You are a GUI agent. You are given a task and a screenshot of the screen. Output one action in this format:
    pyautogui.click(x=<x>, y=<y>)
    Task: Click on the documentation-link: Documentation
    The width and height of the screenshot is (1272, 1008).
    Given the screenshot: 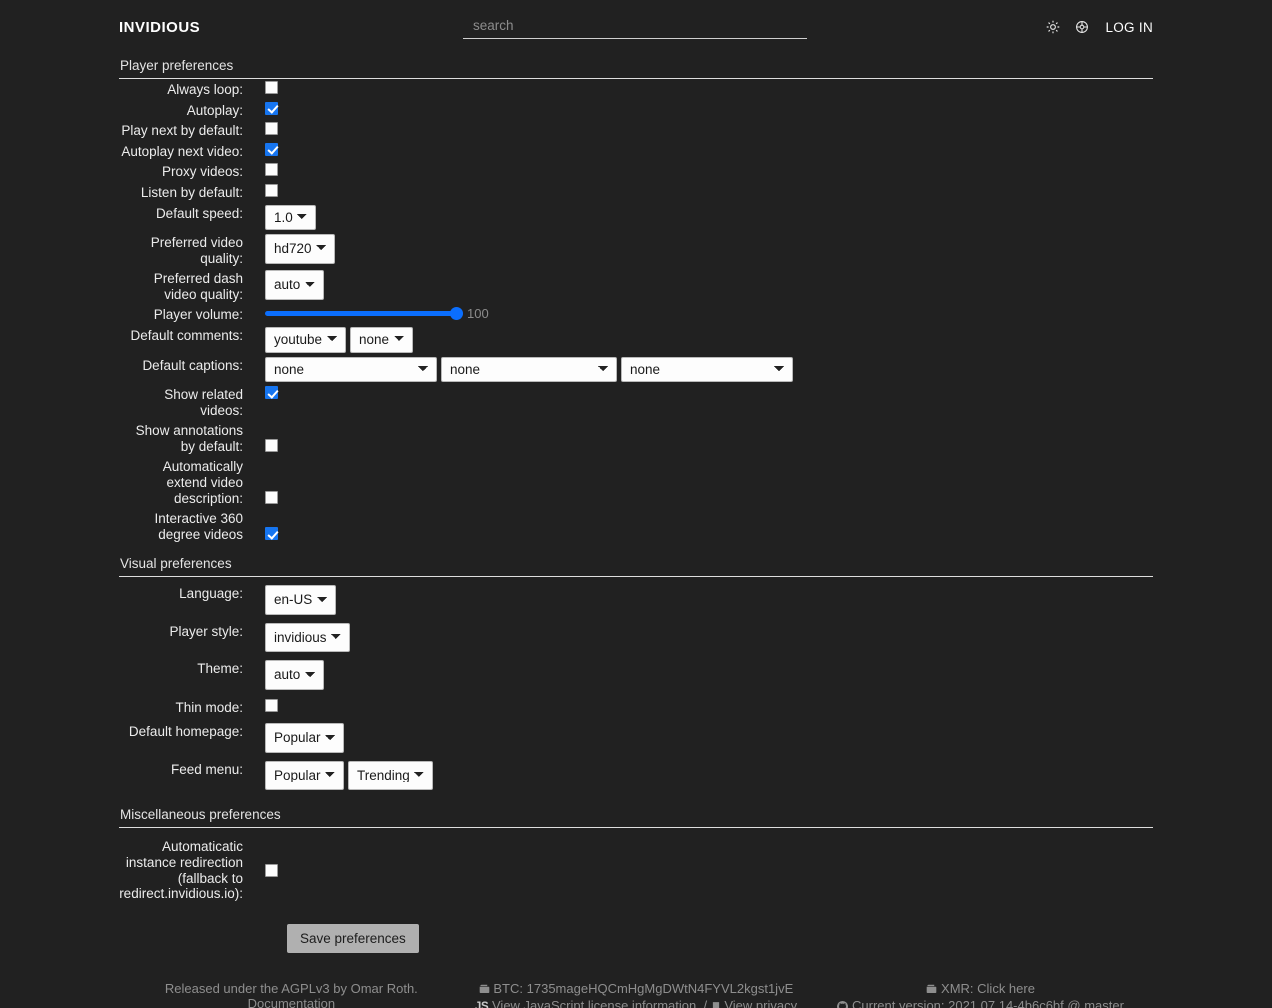 What is the action you would take?
    pyautogui.click(x=291, y=1002)
    